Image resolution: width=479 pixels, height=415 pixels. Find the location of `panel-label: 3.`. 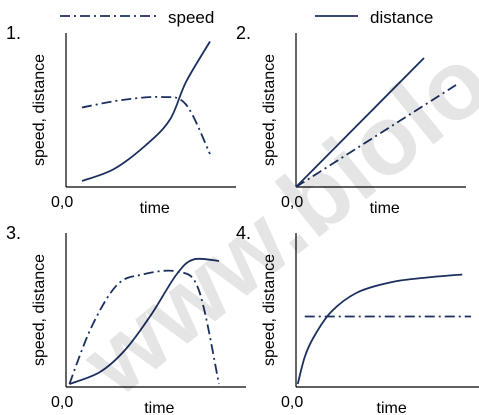

panel-label: 3. is located at coordinates (13, 233).